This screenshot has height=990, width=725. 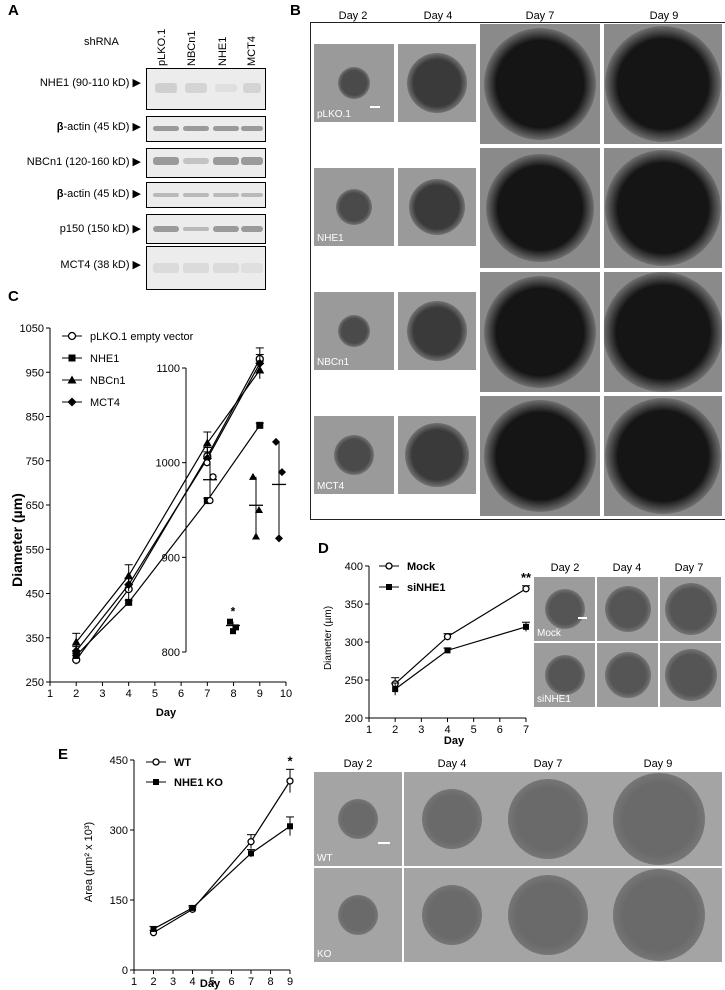 I want to click on panel-d-image-mock-day4, so click(x=627, y=609).